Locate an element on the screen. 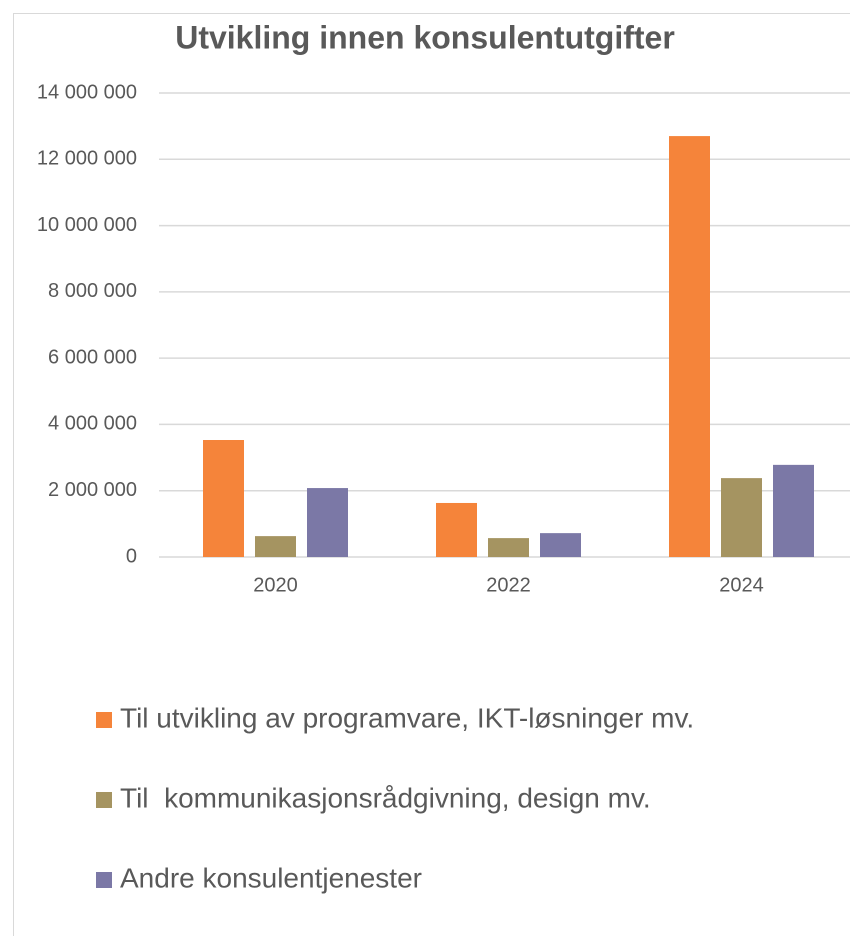  y-tick-label: 4 000 000 is located at coordinates (92, 424).